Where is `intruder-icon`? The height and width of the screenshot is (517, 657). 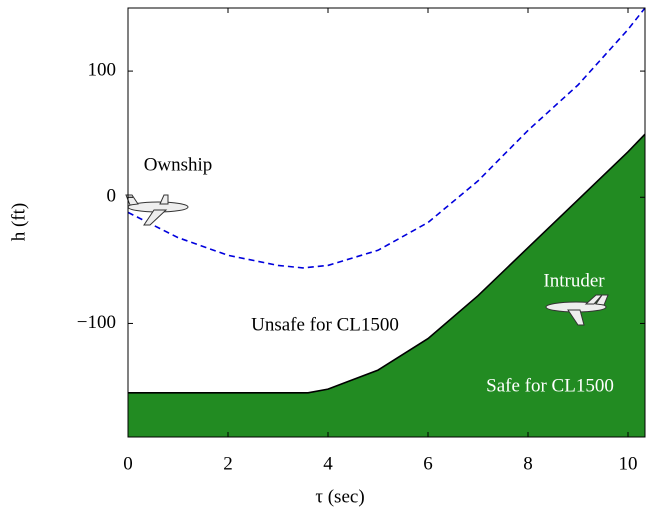 intruder-icon is located at coordinates (577, 310).